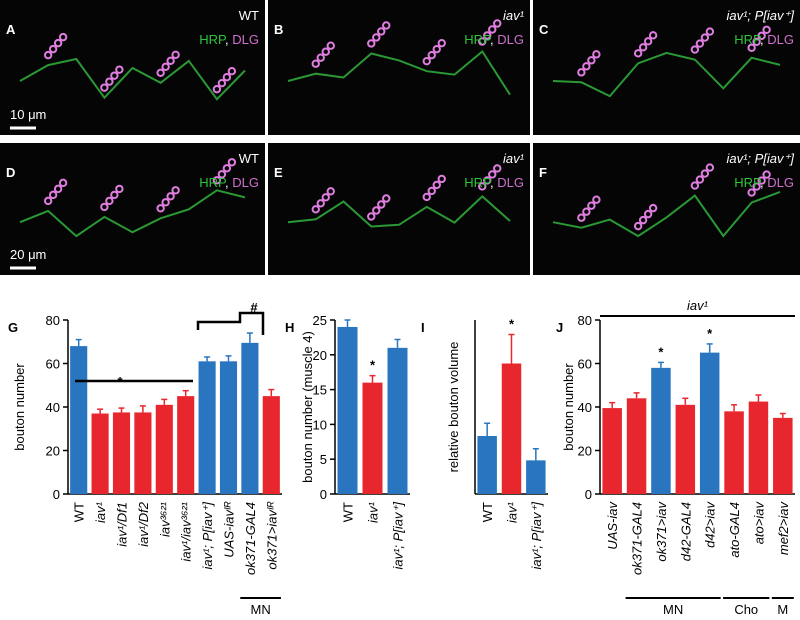  Describe the element at coordinates (760, 158) in the screenshot. I see `genotype: iav¹; P[iav⁺]` at that location.